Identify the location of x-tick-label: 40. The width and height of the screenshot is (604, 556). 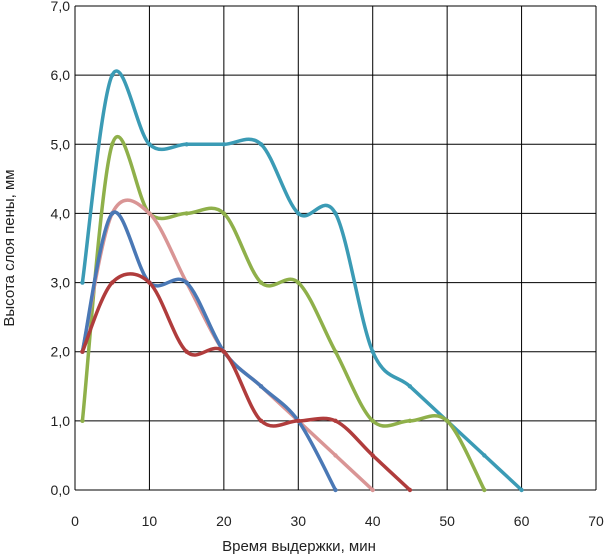
(373, 521).